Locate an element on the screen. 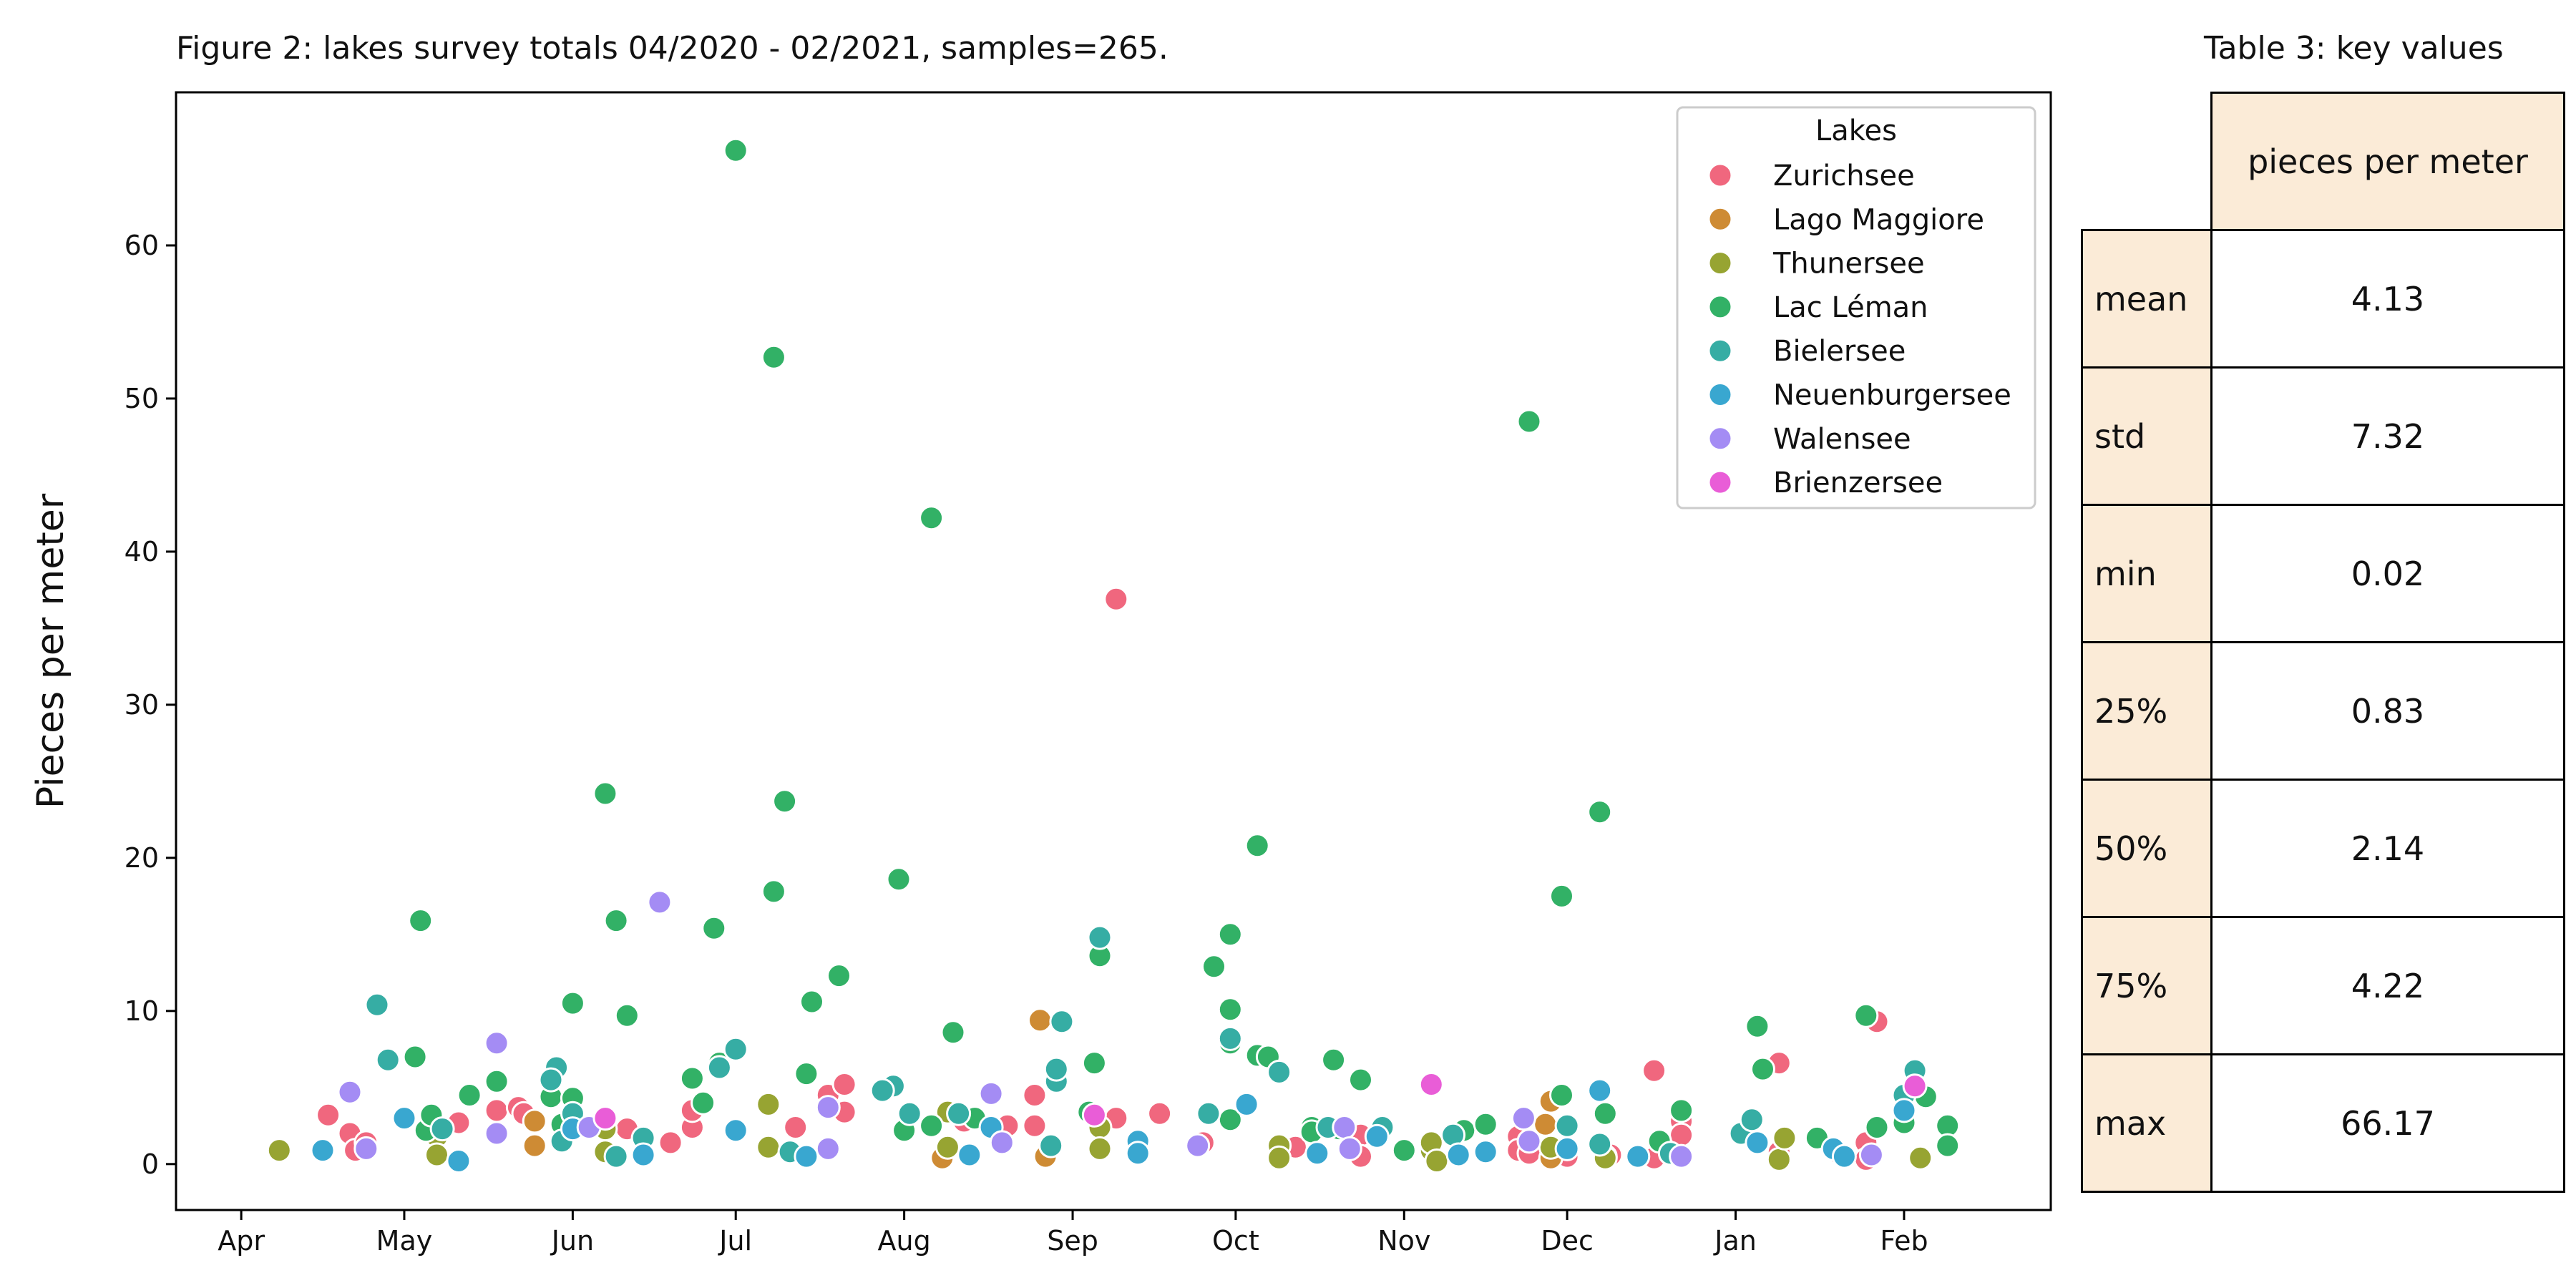 Image resolution: width=2576 pixels, height=1288 pixels. x-axis: Apr May Jun Jul Aug Sep Oct Nov Dec Jan Feb is located at coordinates (1073, 1233).